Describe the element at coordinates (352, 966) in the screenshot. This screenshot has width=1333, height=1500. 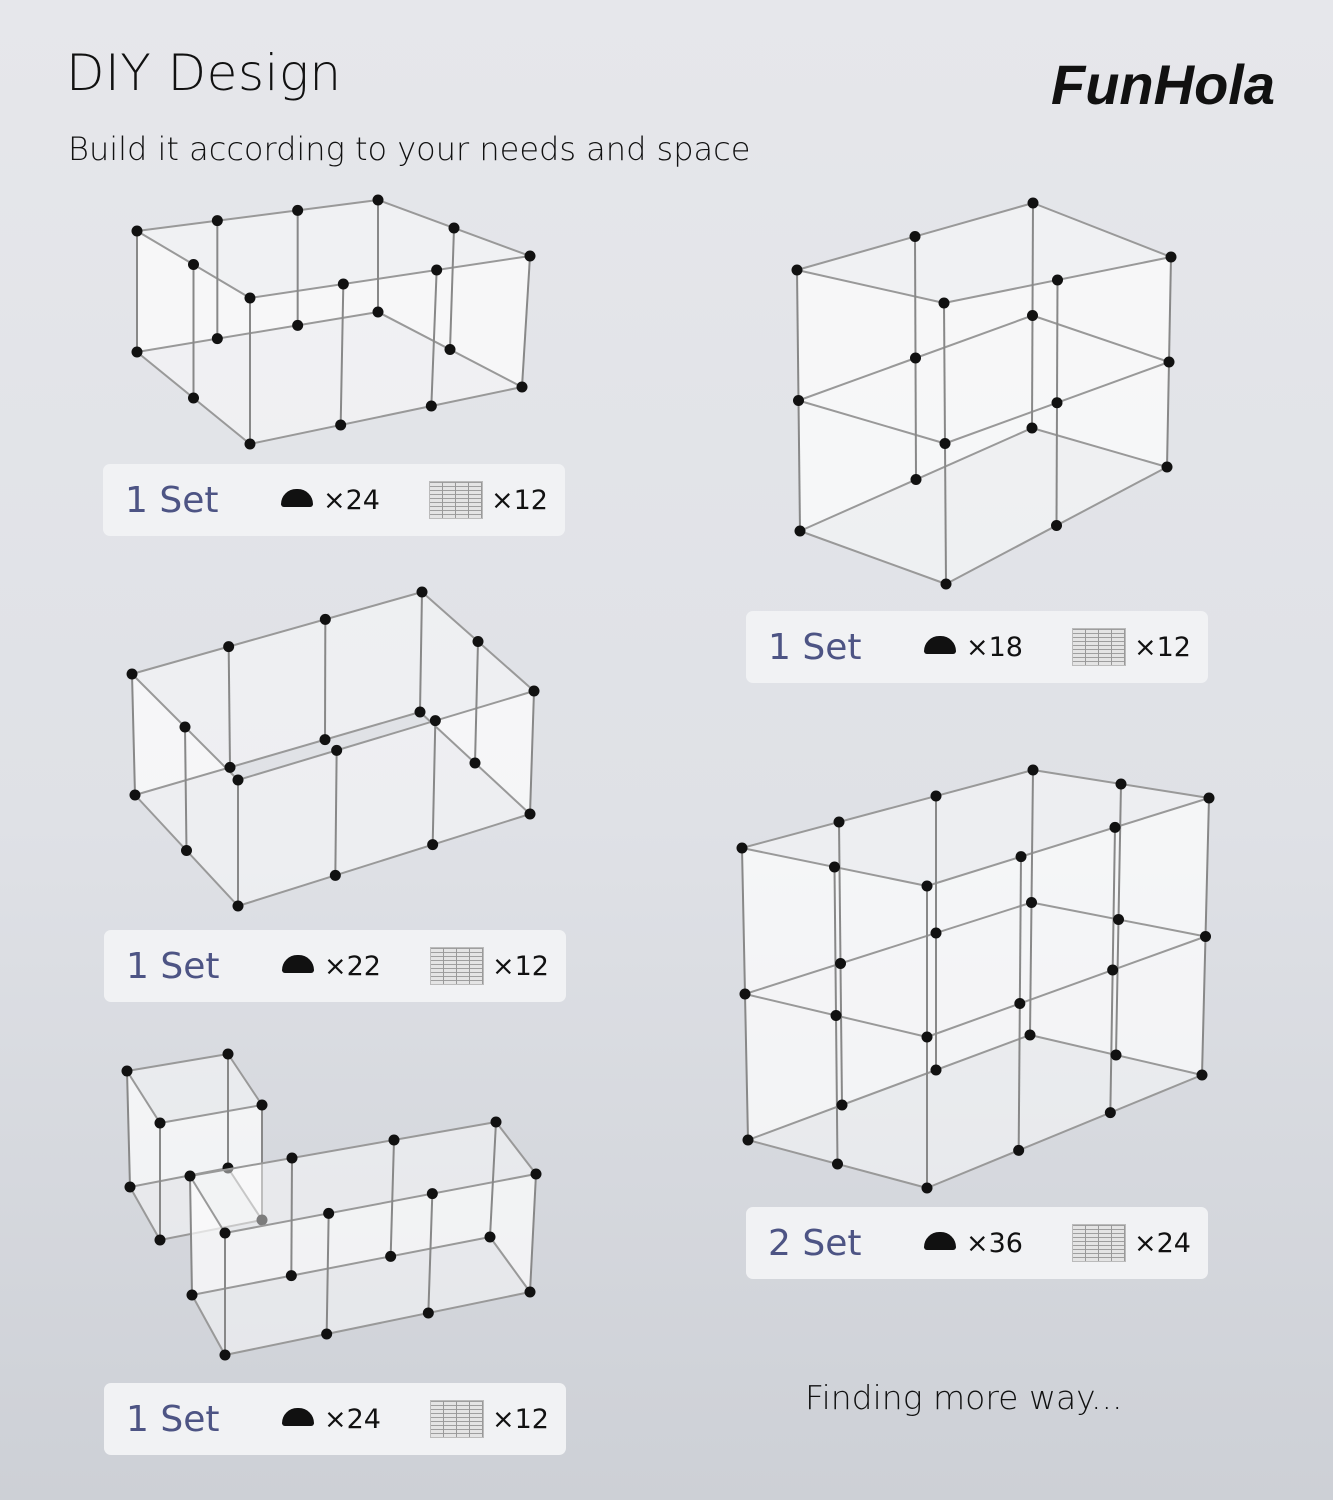
I see `connector-count: ×22` at that location.